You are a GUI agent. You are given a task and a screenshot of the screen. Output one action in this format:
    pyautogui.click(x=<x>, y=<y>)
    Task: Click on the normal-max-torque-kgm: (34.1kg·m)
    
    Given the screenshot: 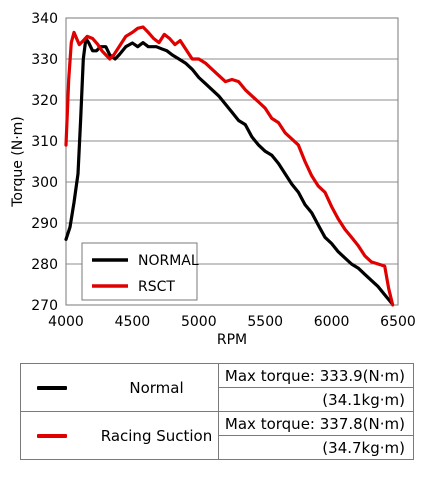 What is the action you would take?
    pyautogui.click(x=316, y=399)
    